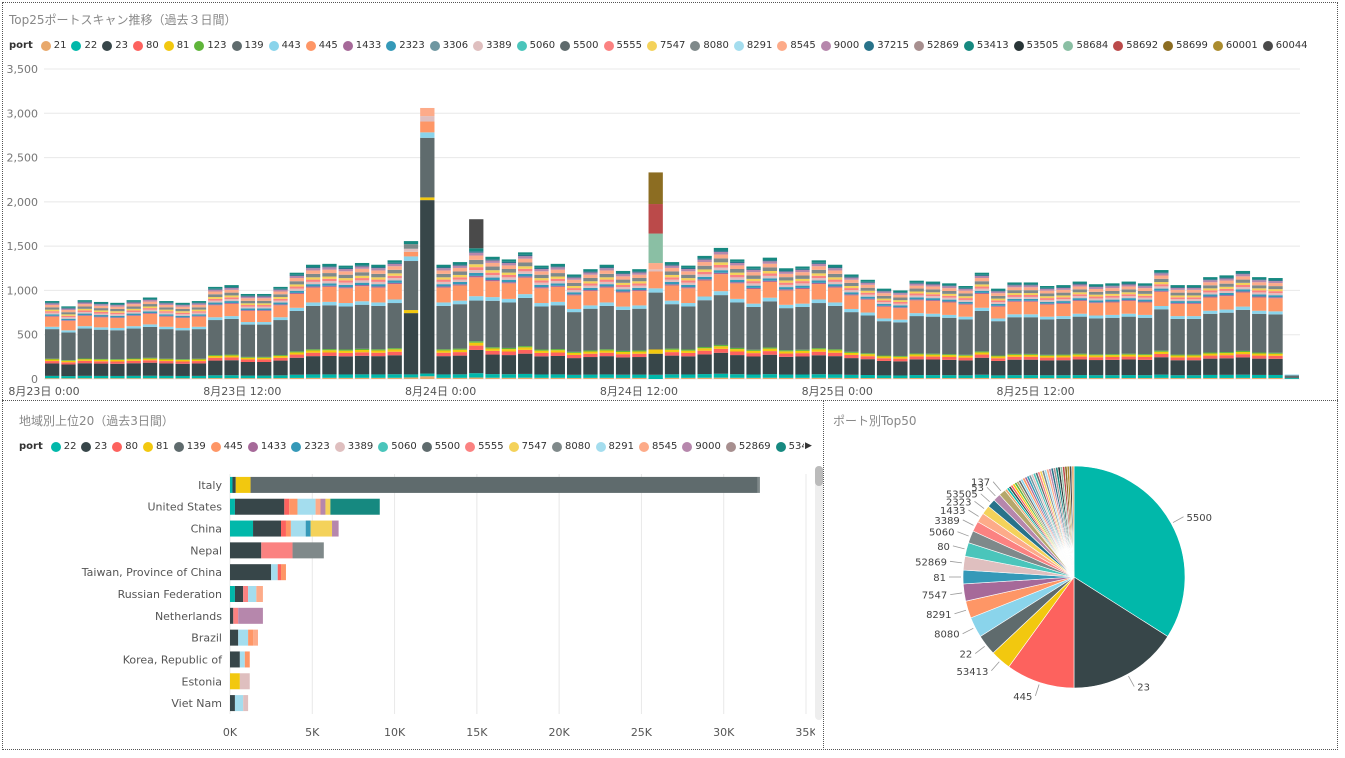  What do you see at coordinates (1085, 45) in the screenshot?
I see `legend-item-58684: 58684` at bounding box center [1085, 45].